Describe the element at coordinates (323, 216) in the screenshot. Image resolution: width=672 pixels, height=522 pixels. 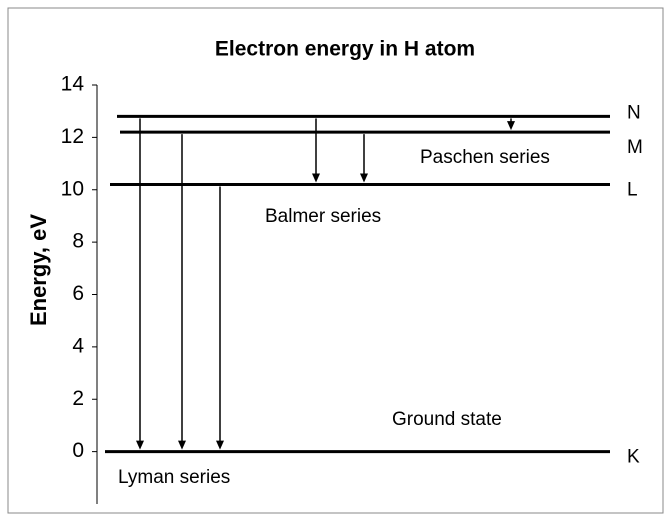
I see `series-label: Balmer series` at that location.